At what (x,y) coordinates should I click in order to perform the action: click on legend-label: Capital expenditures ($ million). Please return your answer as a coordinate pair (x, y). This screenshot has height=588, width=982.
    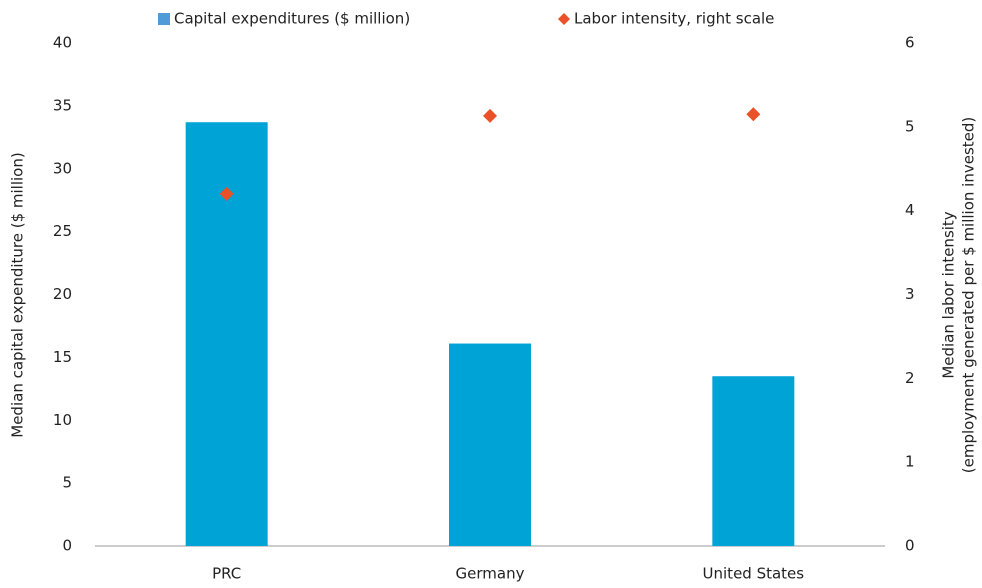
    Looking at the image, I should click on (292, 19).